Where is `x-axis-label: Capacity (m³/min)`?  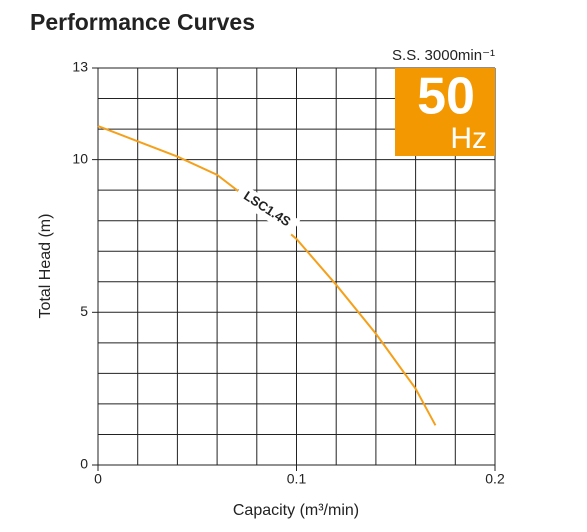
x-axis-label: Capacity (m³/min) is located at coordinates (296, 510).